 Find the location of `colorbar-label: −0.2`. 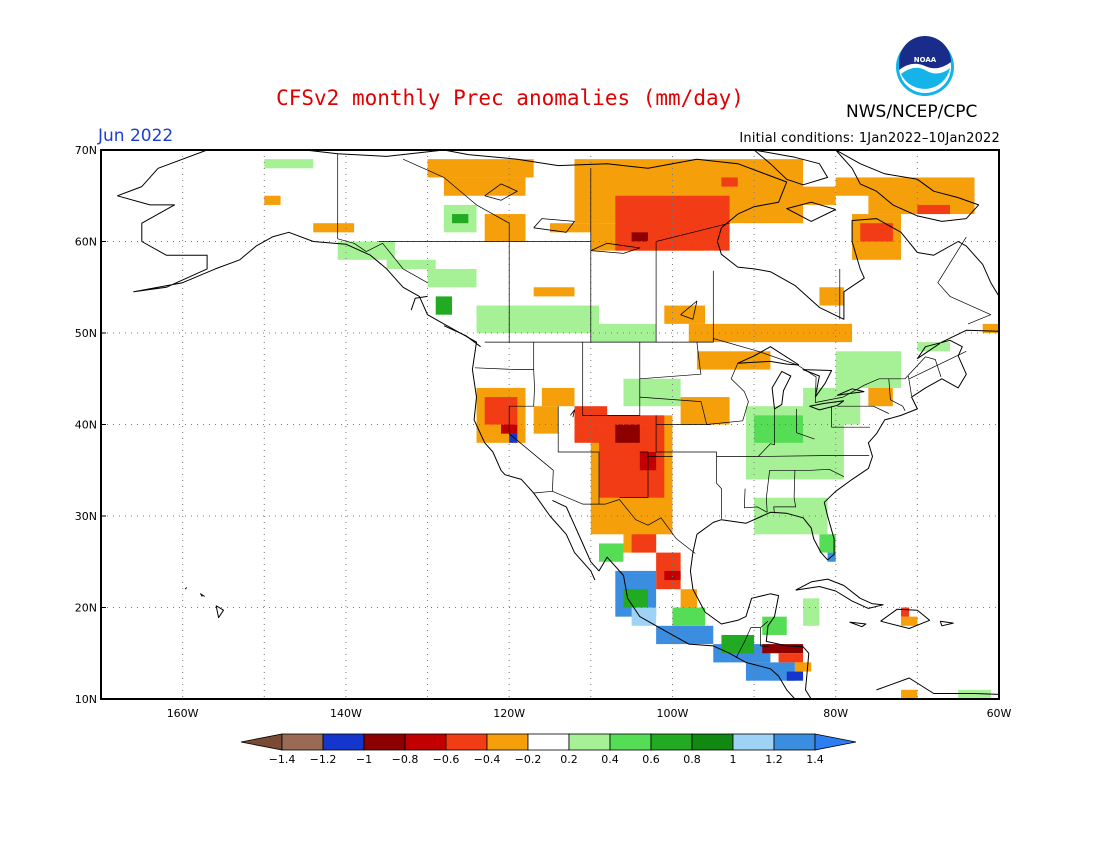

colorbar-label: −0.2 is located at coordinates (528, 759).